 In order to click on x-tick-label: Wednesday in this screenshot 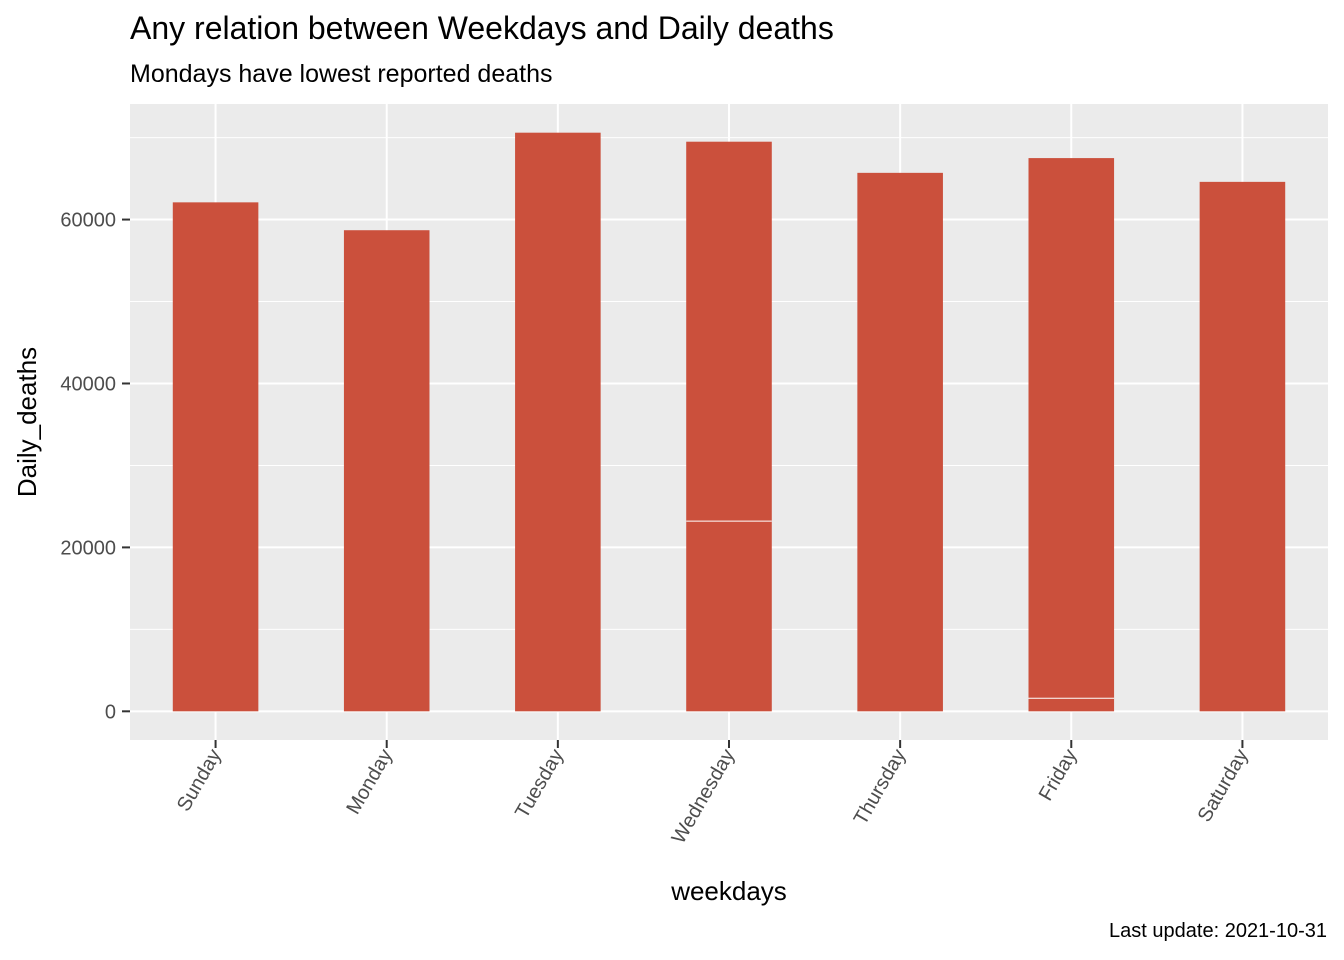, I will do `click(704, 797)`.